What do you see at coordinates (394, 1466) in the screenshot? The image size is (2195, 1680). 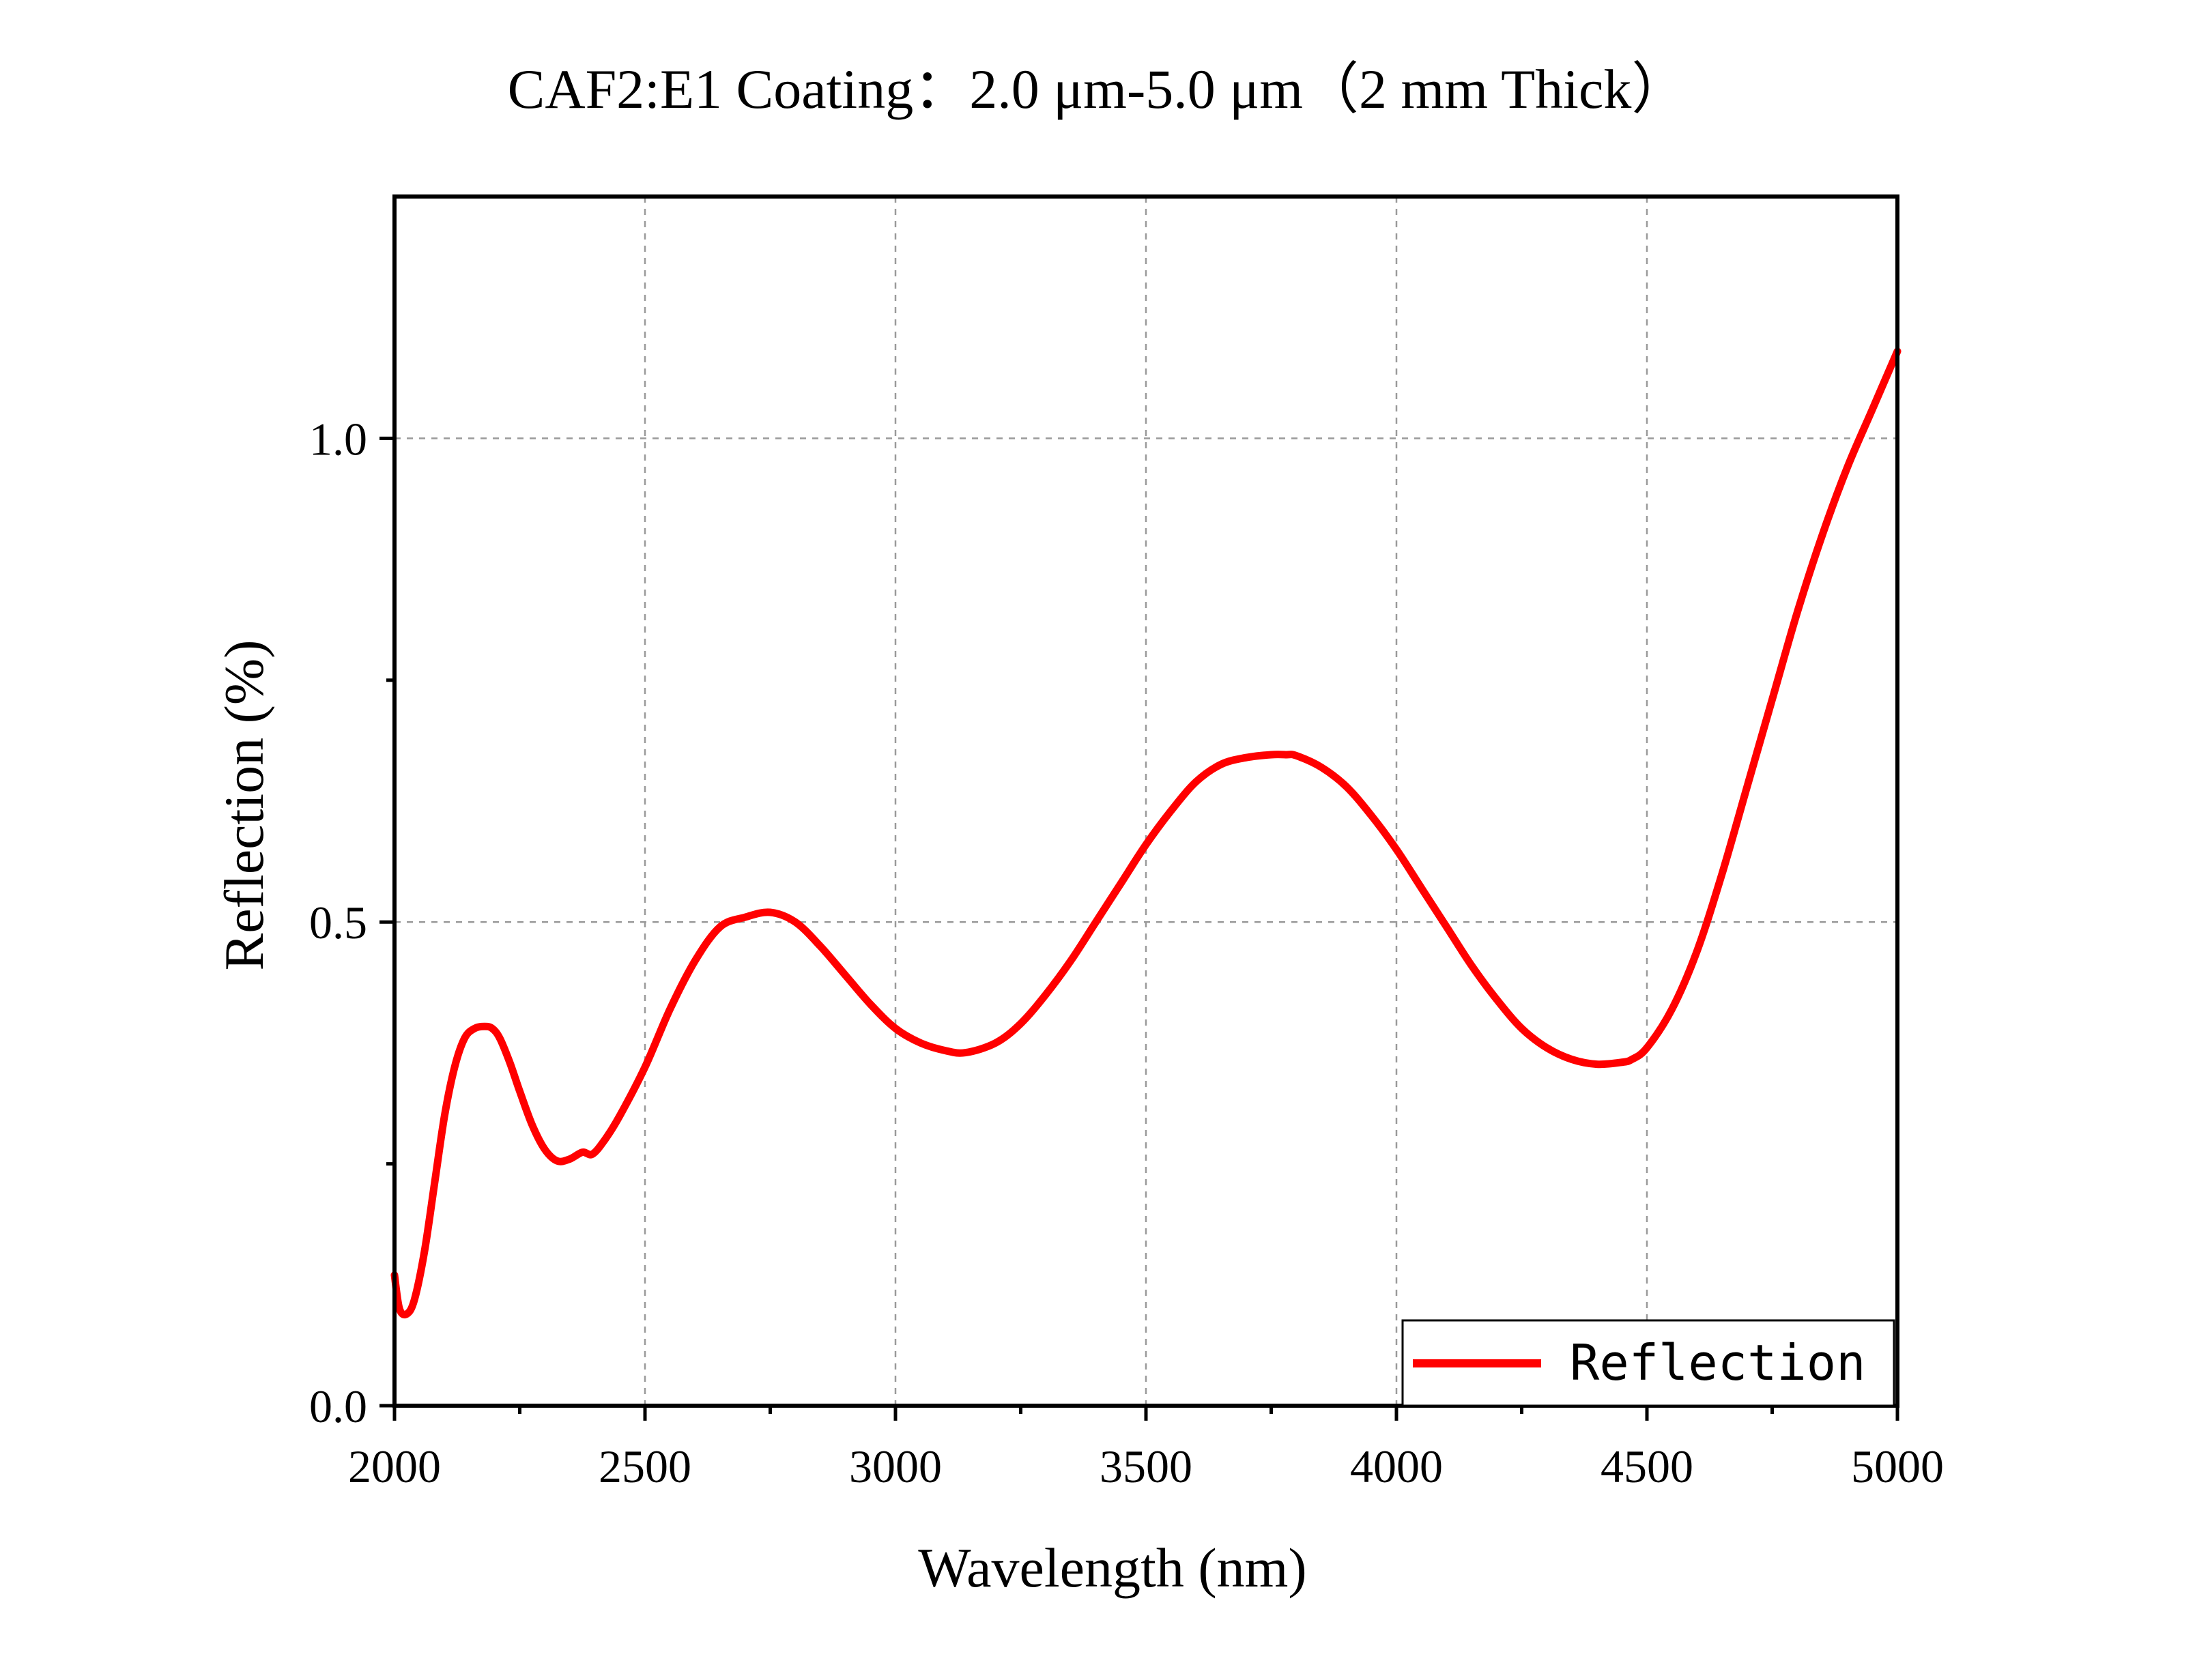 I see `x-tick-label-2000: 2000` at bounding box center [394, 1466].